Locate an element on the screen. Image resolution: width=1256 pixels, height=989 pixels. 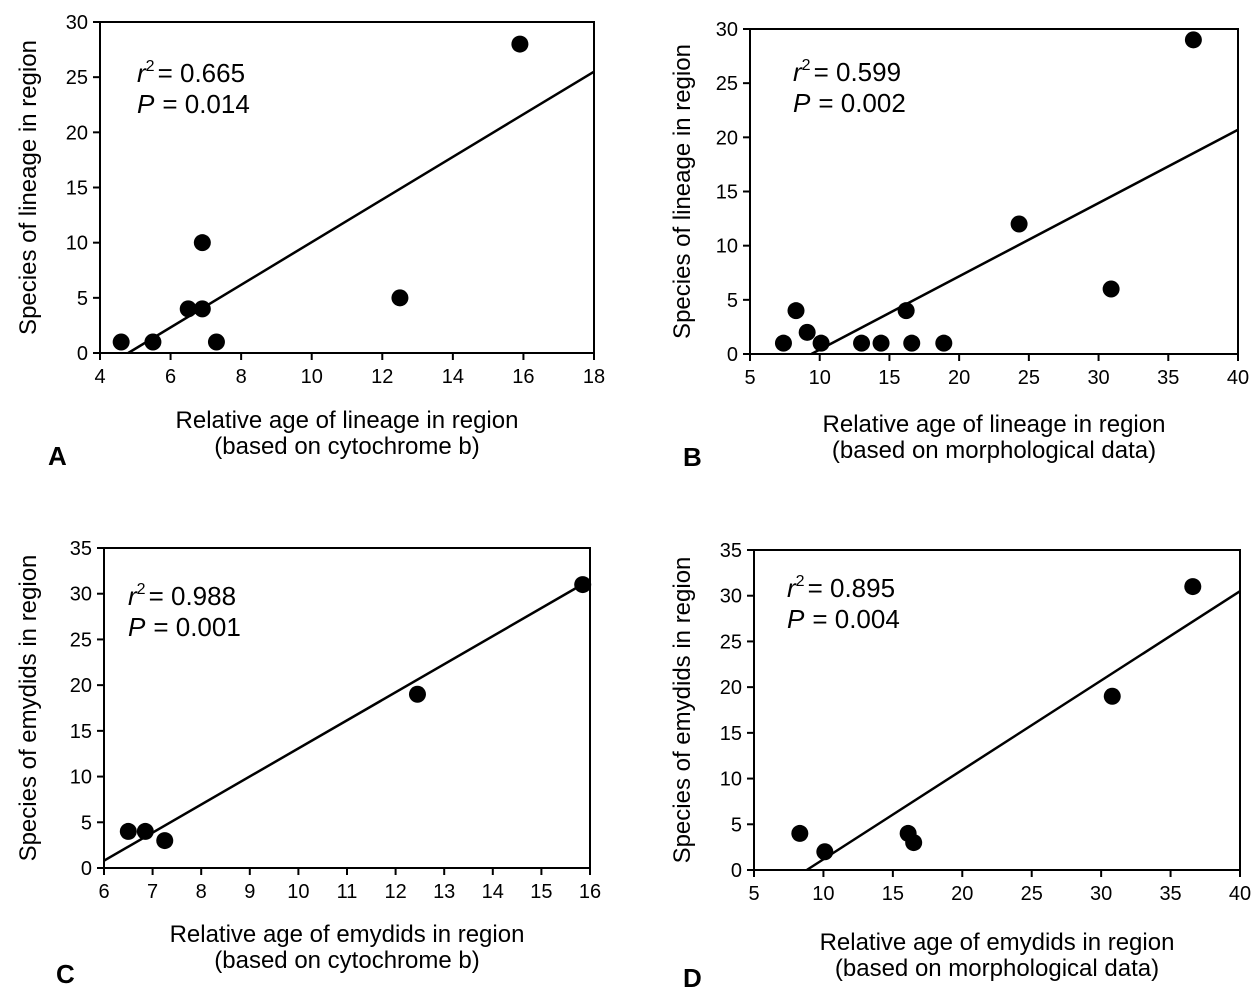
panel-label: A is located at coordinates (57, 456).